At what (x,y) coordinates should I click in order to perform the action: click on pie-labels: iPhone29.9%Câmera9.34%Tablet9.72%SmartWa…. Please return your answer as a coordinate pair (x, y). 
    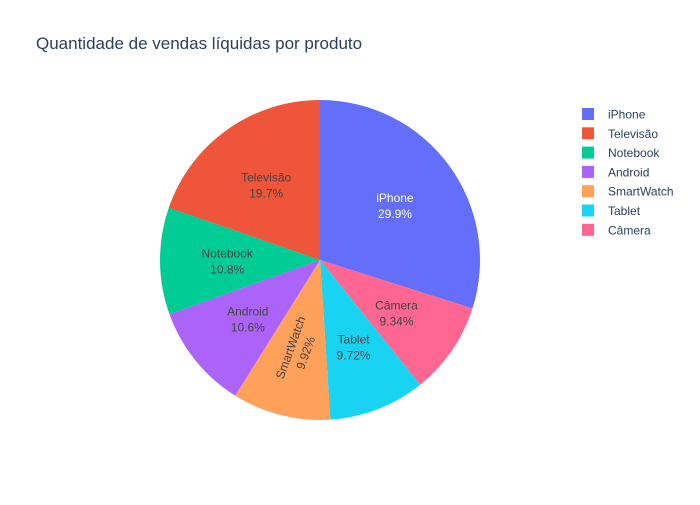
    Looking at the image, I should click on (310, 275).